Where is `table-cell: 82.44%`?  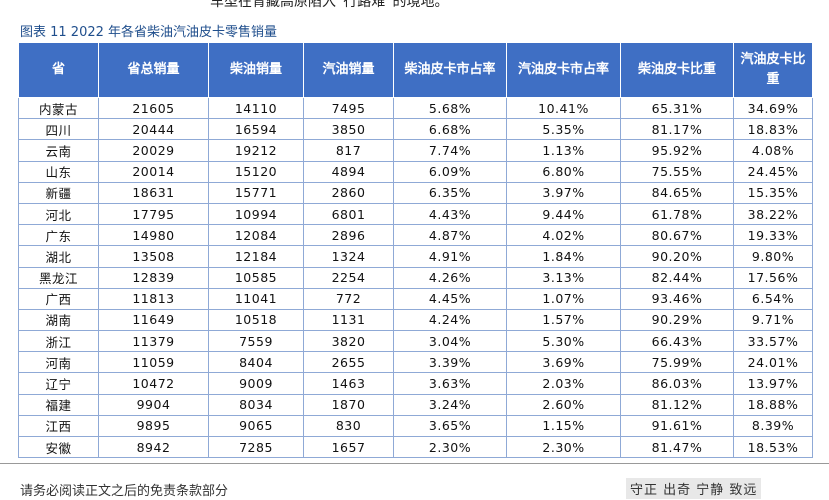
table-cell: 82.44% is located at coordinates (677, 277).